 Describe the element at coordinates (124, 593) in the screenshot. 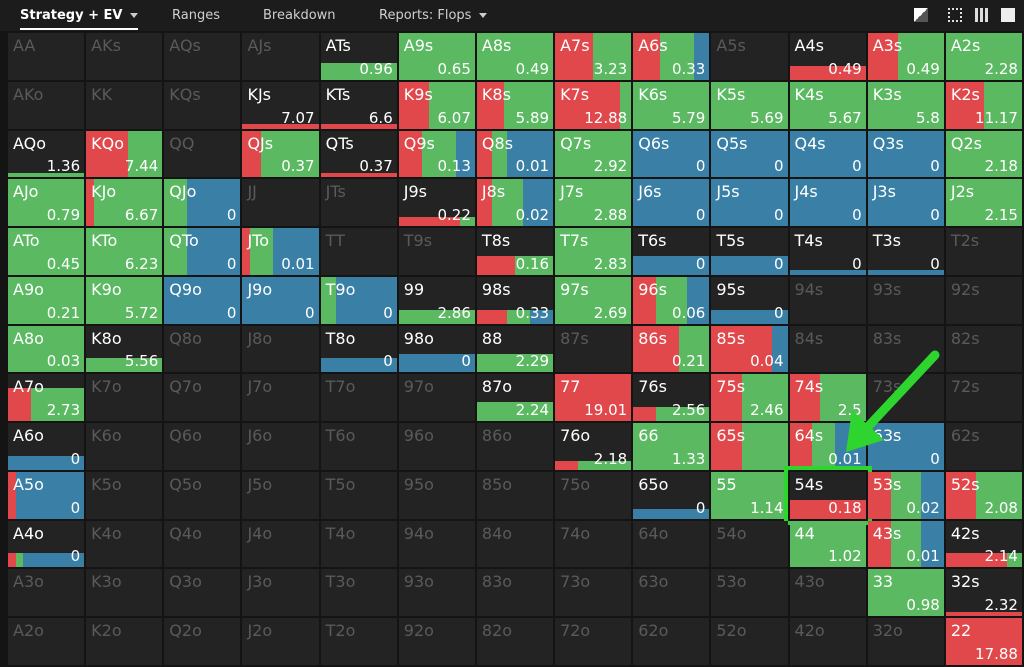

I see `hand-cell: K3o` at that location.